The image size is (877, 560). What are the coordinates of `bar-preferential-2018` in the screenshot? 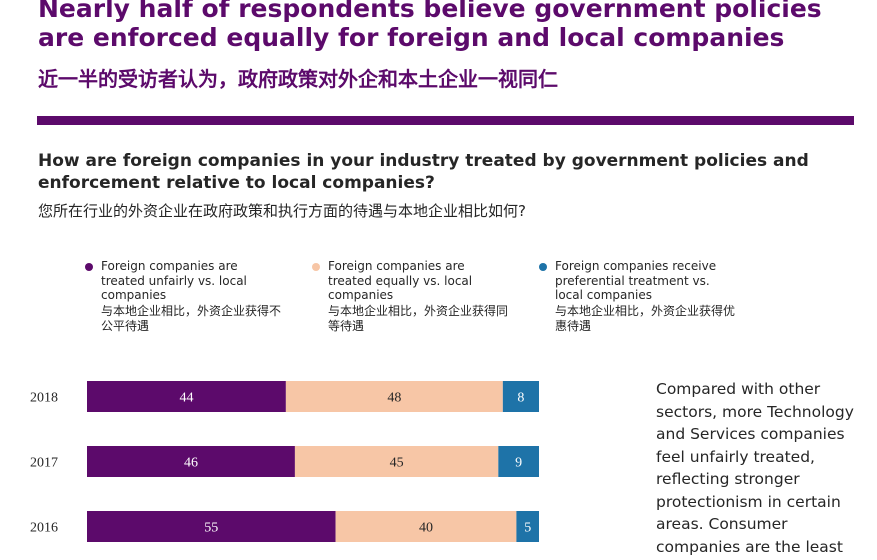 It's located at (520, 396).